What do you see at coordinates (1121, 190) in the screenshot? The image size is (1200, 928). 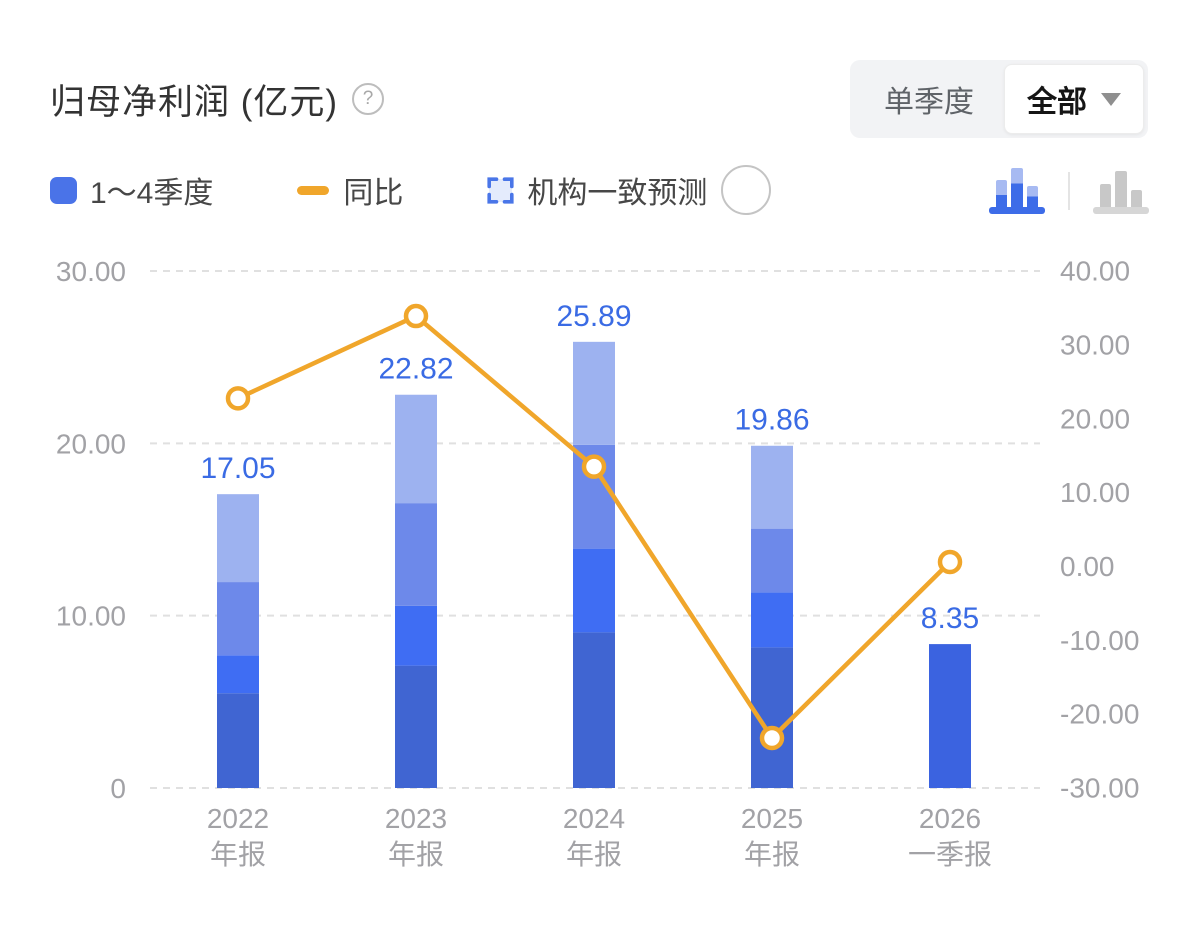 I see `grouped-bar-chart-icon` at bounding box center [1121, 190].